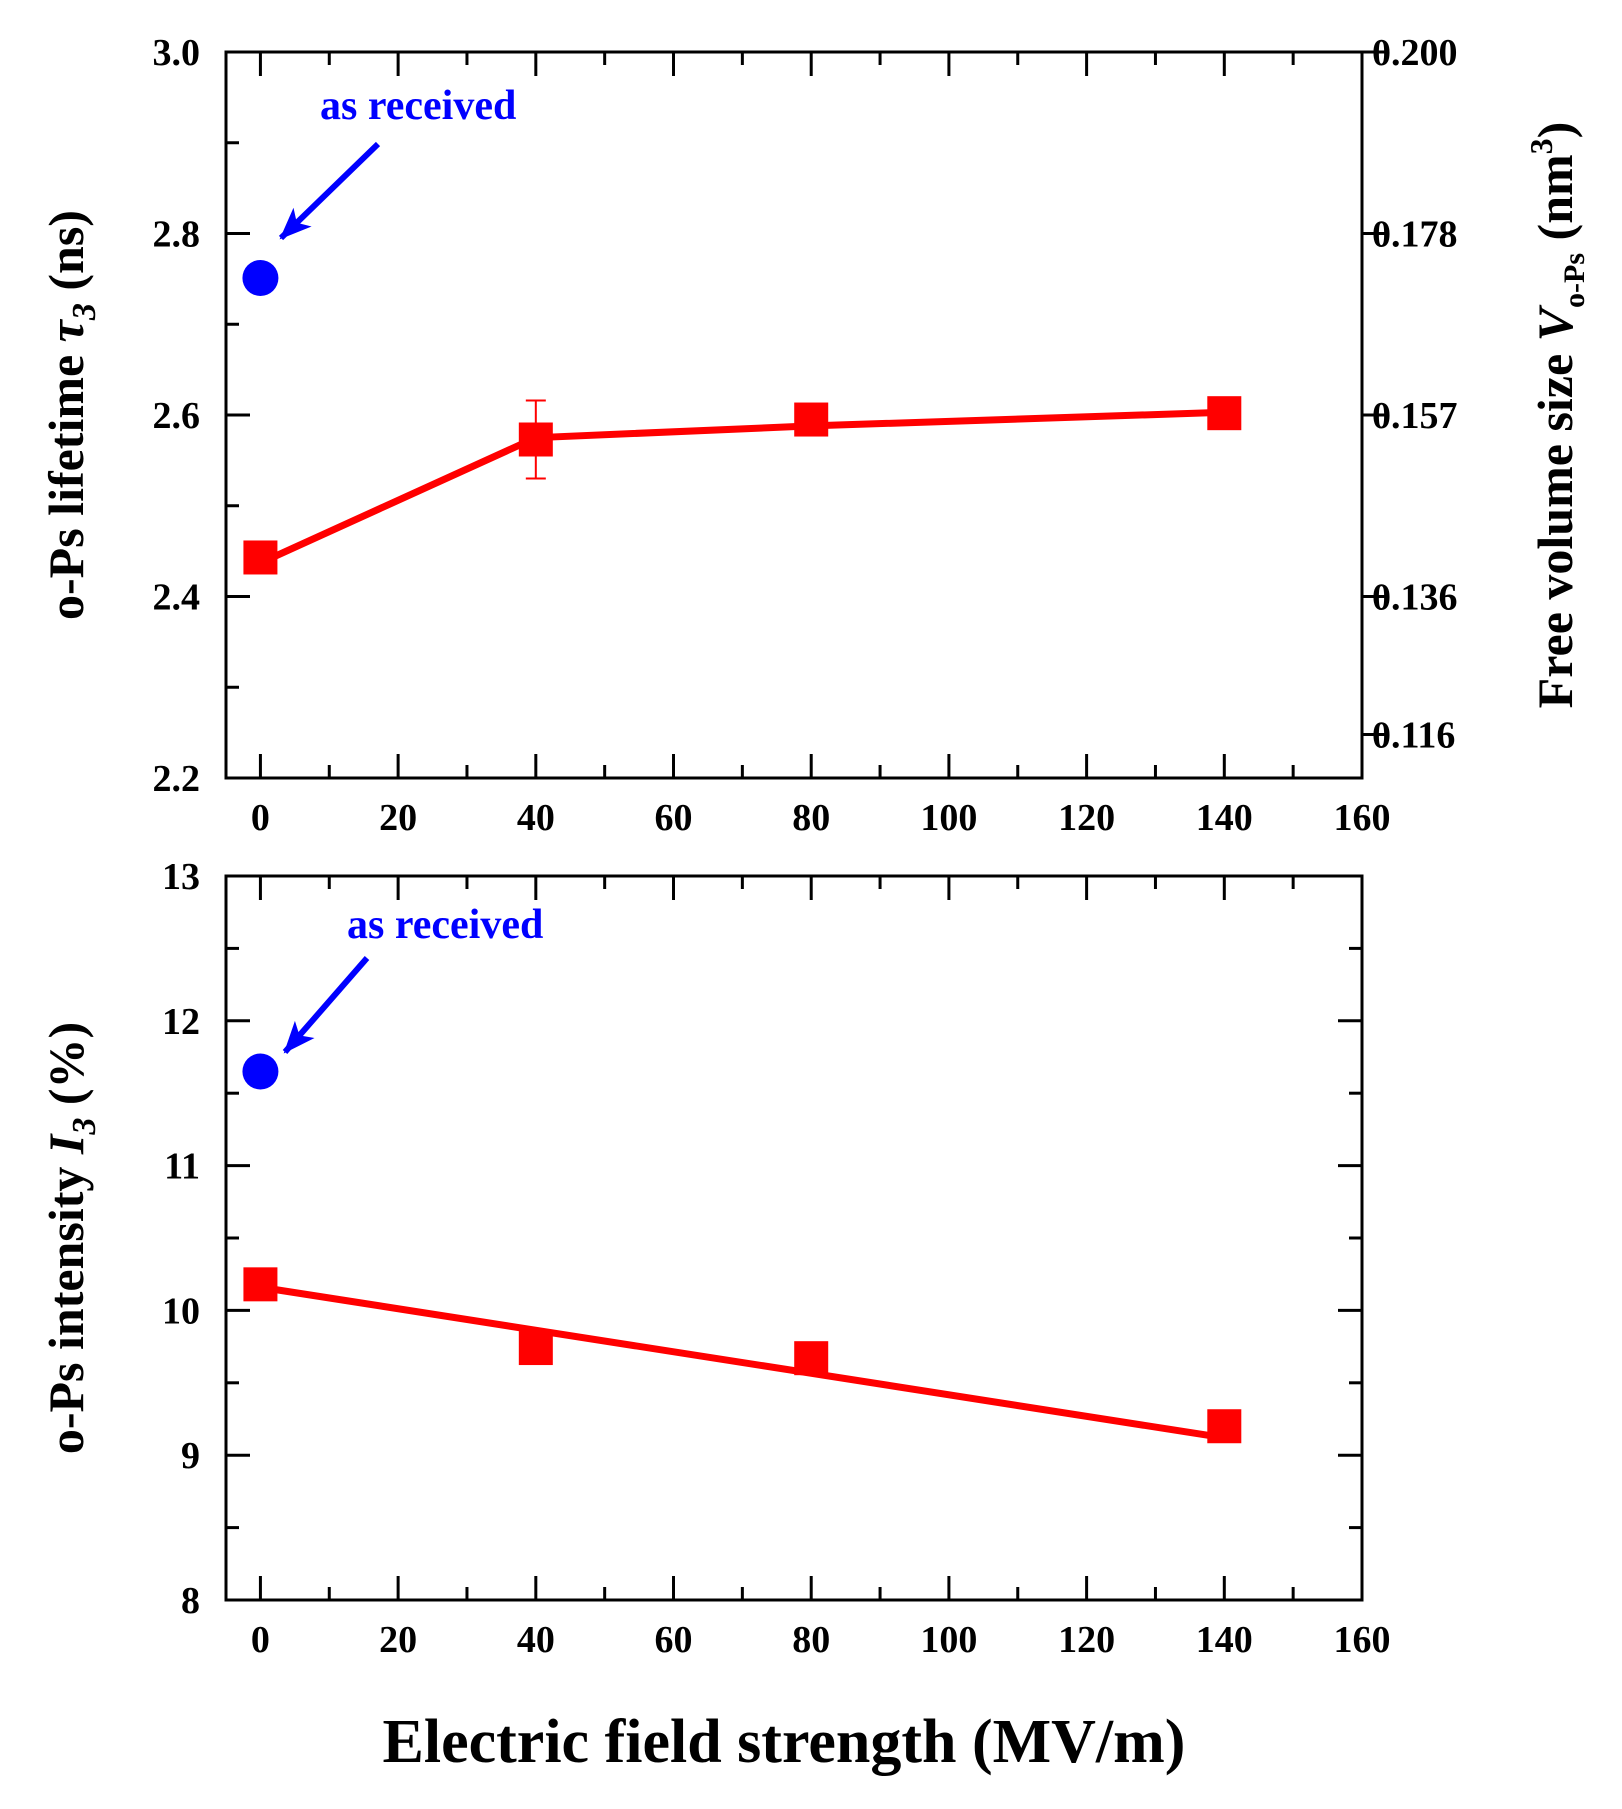 This screenshot has height=1809, width=1622. I want to click on bottom-annotation-arrow, so click(326, 1005).